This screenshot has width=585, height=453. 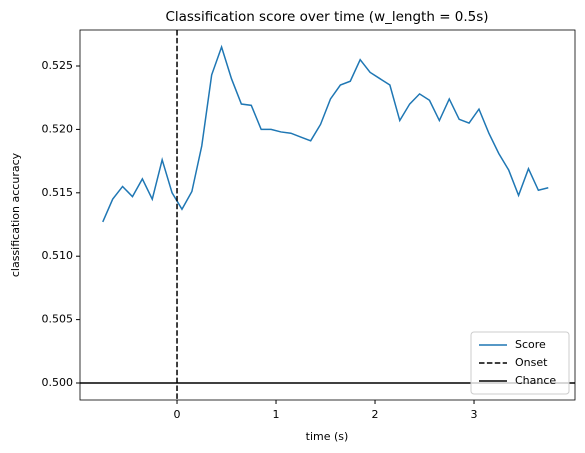 What do you see at coordinates (58, 255) in the screenshot?
I see `y-tick-label: 0.510` at bounding box center [58, 255].